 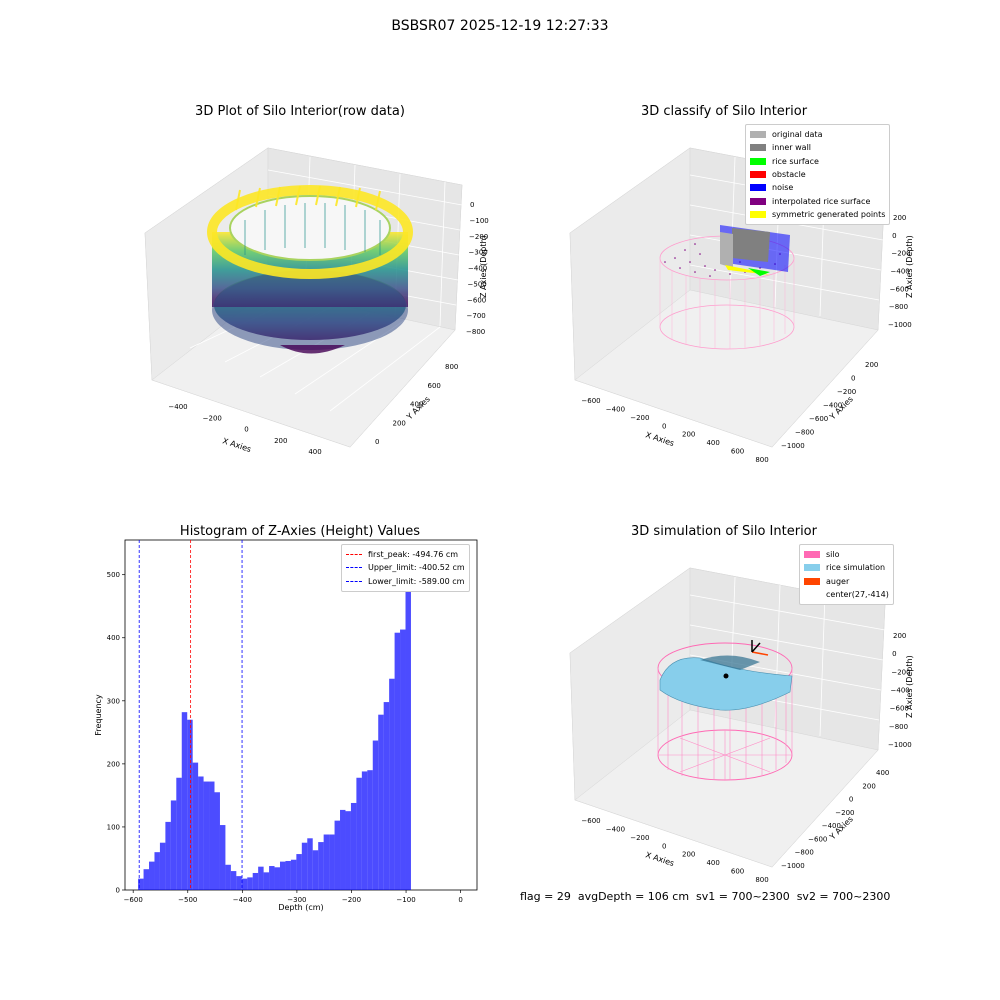 I want to click on raw-y-tick: 400, so click(x=416, y=405).